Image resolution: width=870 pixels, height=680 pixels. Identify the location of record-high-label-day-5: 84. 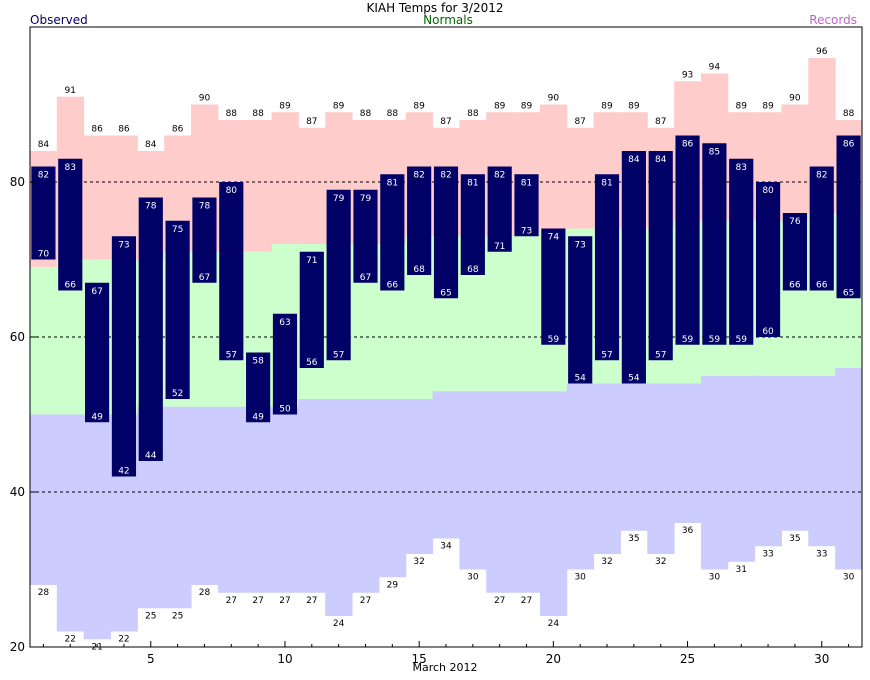
(151, 145).